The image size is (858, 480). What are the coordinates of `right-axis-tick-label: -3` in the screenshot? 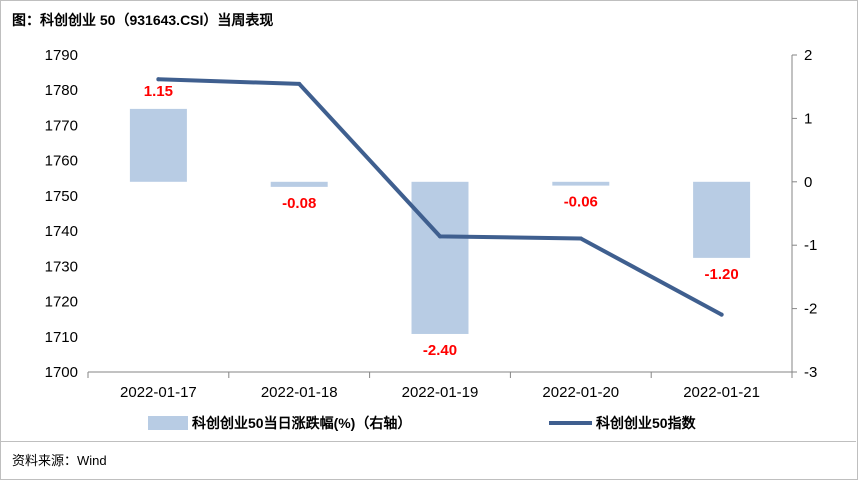 It's located at (810, 372).